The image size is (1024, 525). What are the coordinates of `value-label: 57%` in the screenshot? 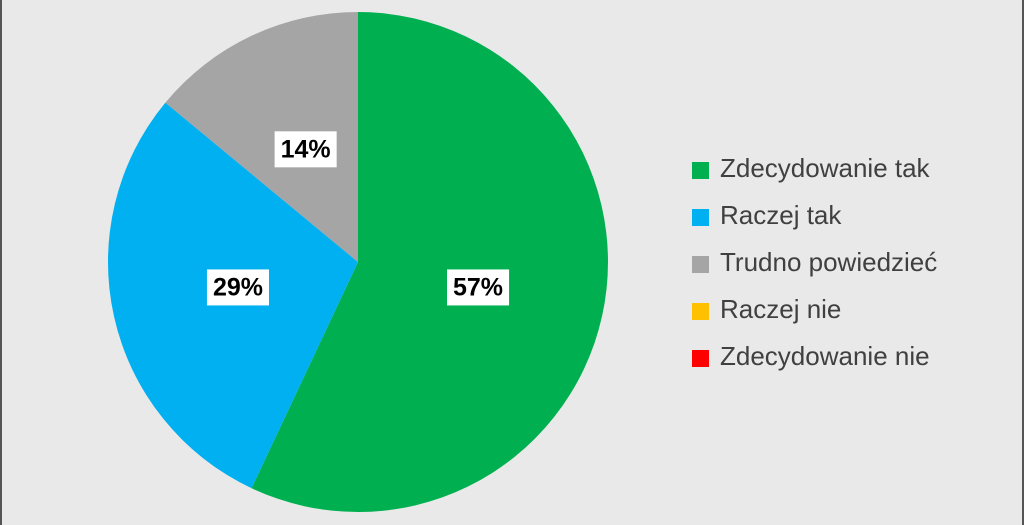 It's located at (478, 287).